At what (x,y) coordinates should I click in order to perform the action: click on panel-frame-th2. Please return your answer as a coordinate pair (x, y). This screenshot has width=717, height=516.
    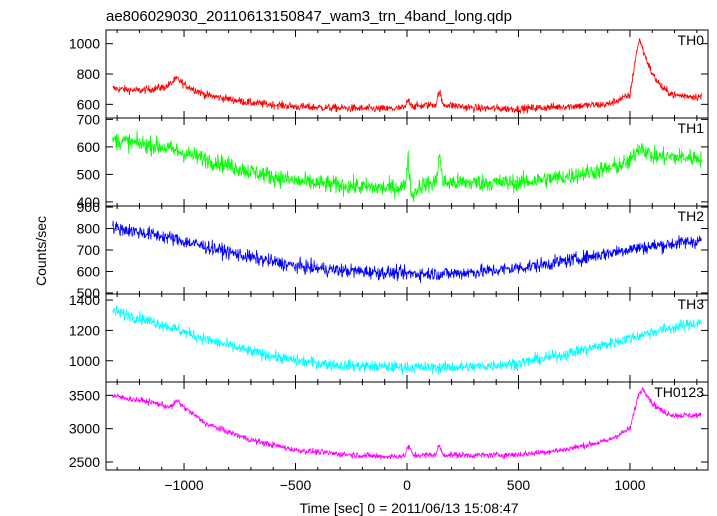
    Looking at the image, I should click on (407, 250).